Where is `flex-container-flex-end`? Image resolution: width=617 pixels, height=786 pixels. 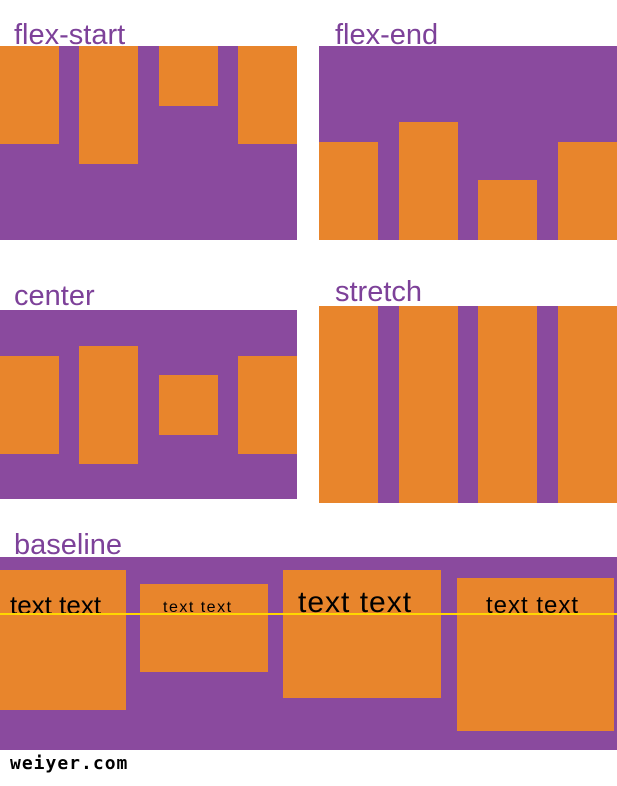
flex-container-flex-end is located at coordinates (468, 143).